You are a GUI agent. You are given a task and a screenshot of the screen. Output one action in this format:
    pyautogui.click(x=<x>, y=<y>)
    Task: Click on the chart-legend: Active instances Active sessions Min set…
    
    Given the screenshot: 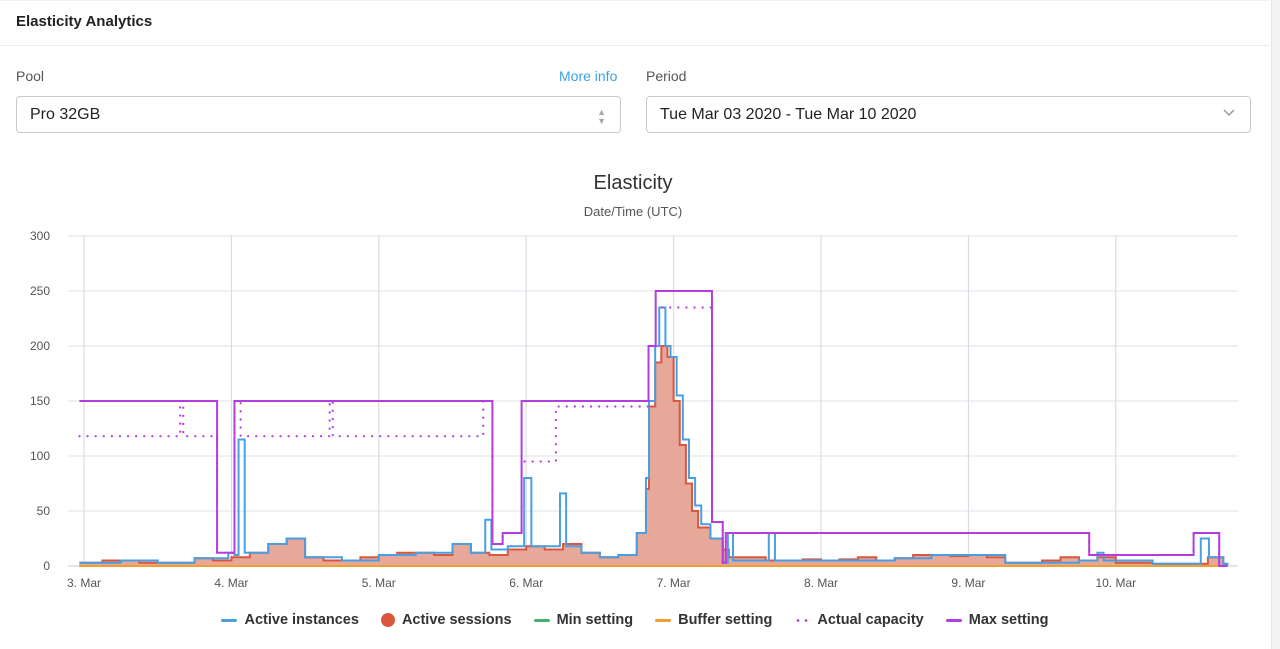 What is the action you would take?
    pyautogui.click(x=635, y=620)
    